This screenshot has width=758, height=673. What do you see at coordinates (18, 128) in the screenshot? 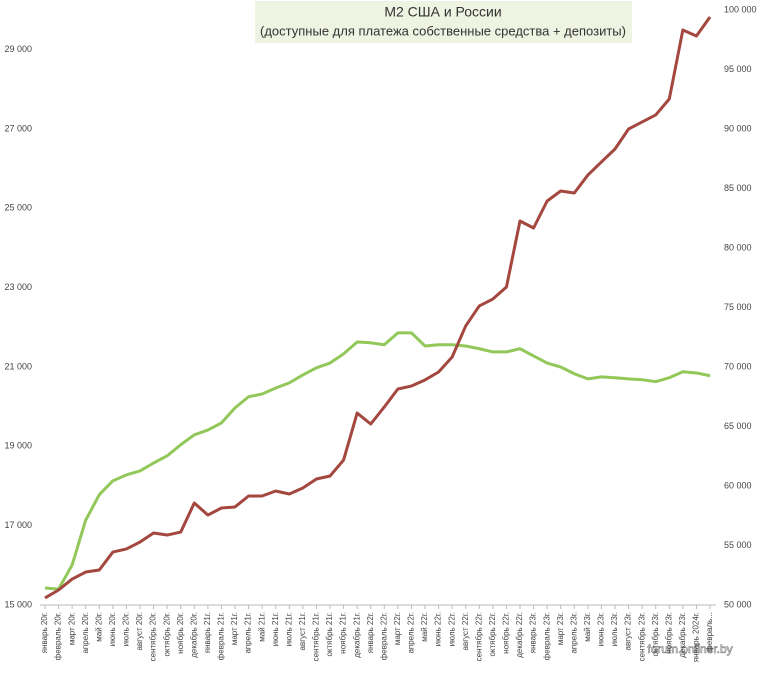
I see `y-tick-label: 27 000` at bounding box center [18, 128].